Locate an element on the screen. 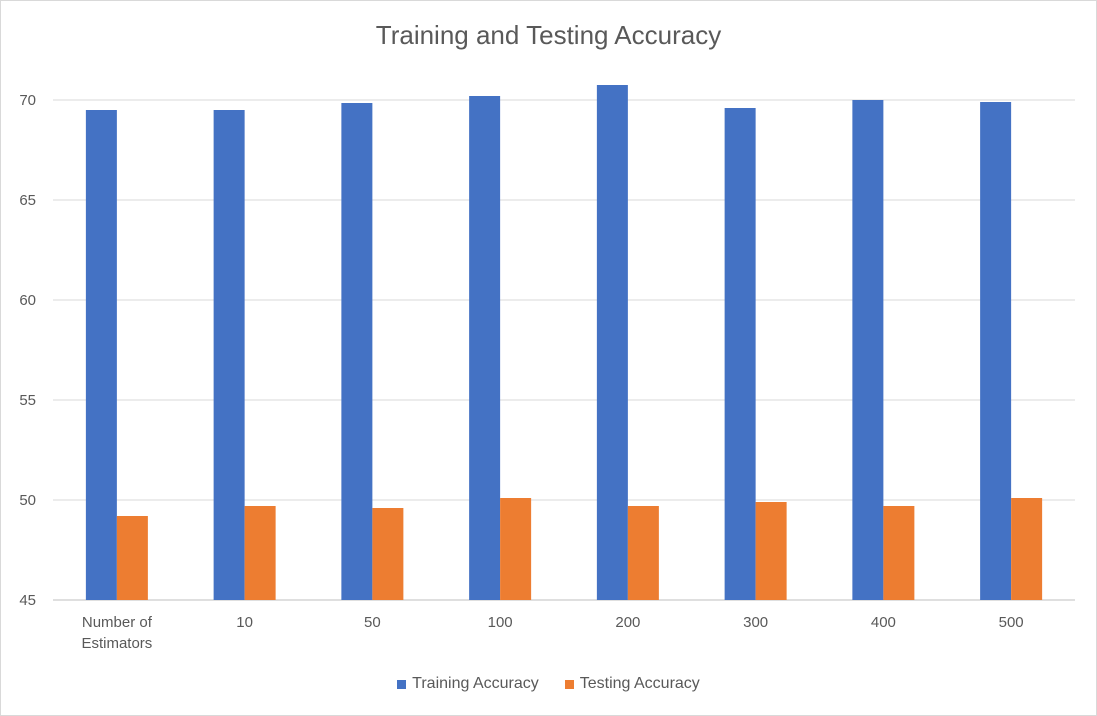  y-tick-label: 65 is located at coordinates (27, 200).